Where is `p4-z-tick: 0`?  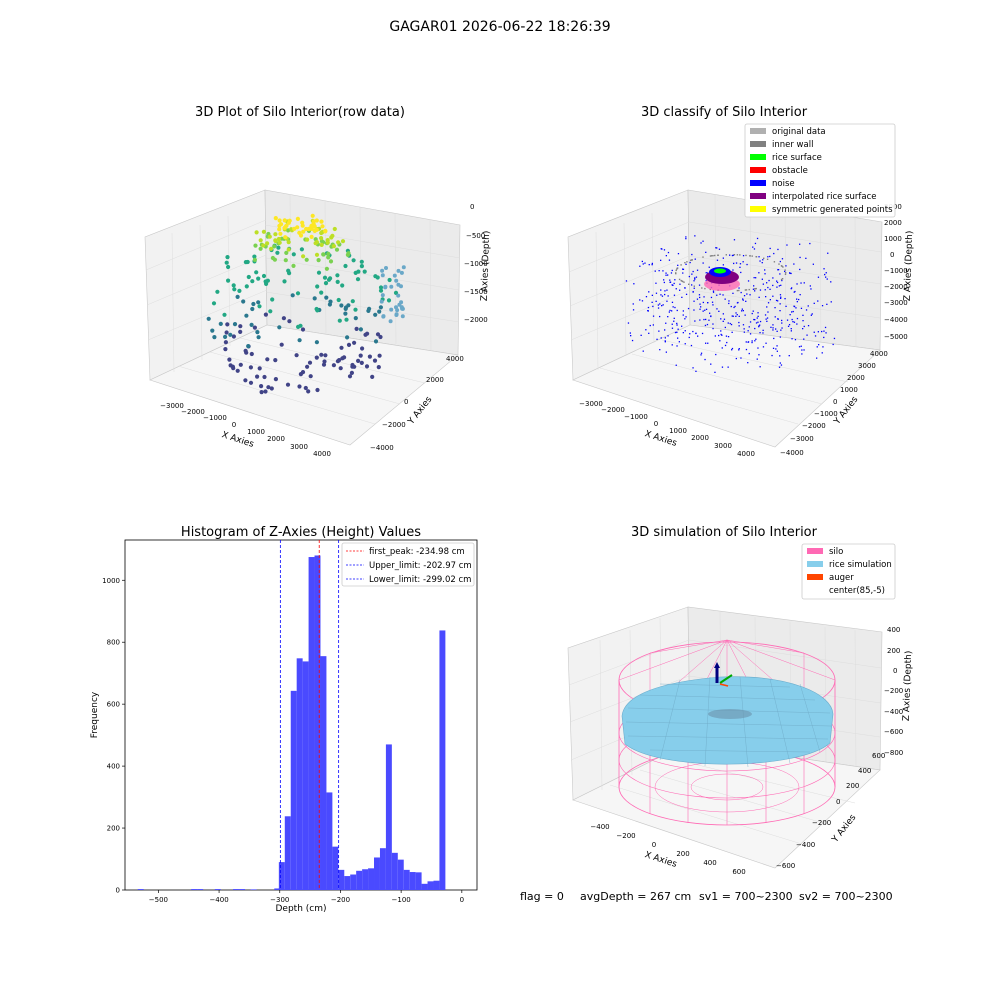 p4-z-tick: 0 is located at coordinates (895, 671).